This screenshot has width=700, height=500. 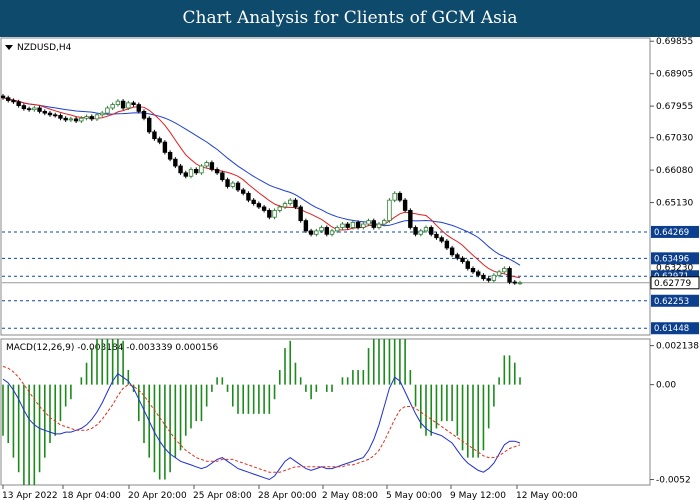 I want to click on dropdown-triangle-icon, so click(x=9, y=47).